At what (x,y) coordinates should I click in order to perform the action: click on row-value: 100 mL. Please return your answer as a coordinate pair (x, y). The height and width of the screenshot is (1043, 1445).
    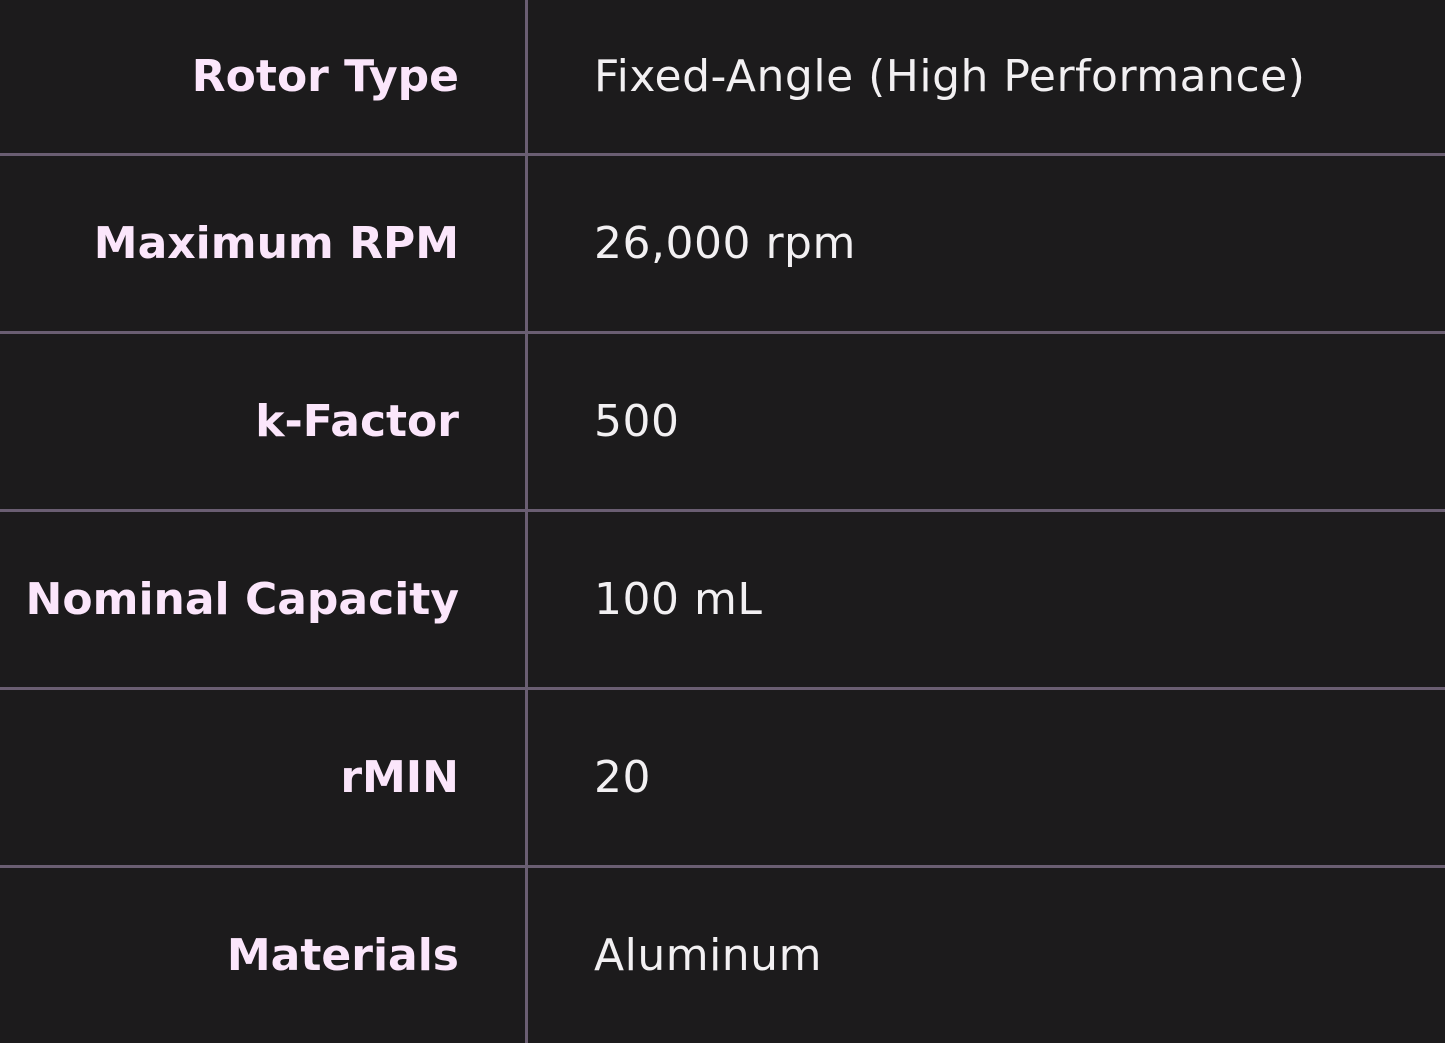
    Looking at the image, I should click on (678, 599).